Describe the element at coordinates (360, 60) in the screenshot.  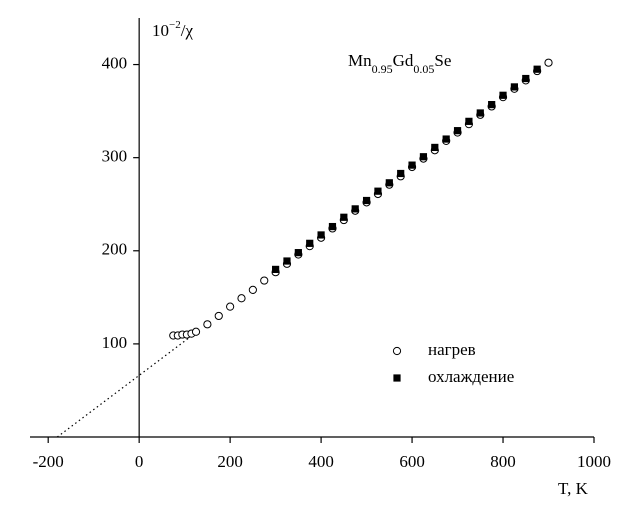
I see `formula-part: Mn` at that location.